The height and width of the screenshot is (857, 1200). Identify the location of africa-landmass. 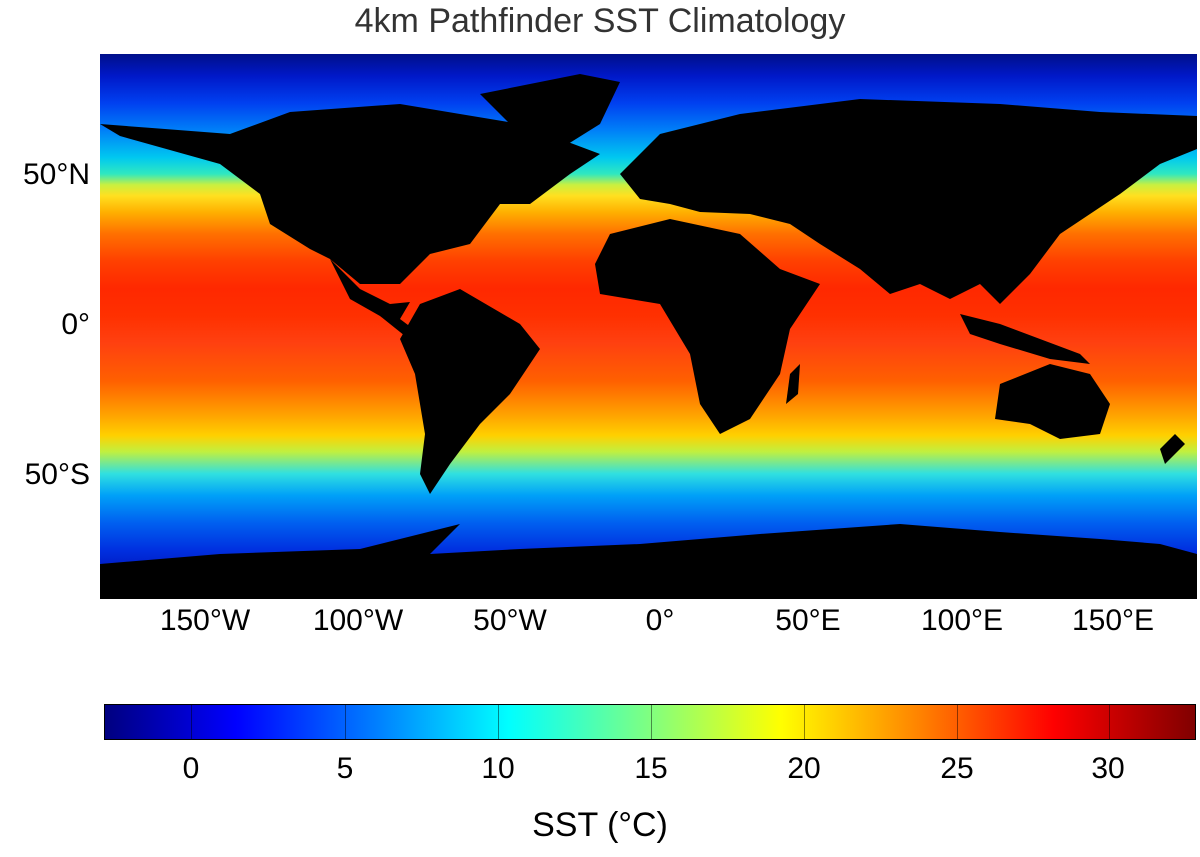
(707, 326).